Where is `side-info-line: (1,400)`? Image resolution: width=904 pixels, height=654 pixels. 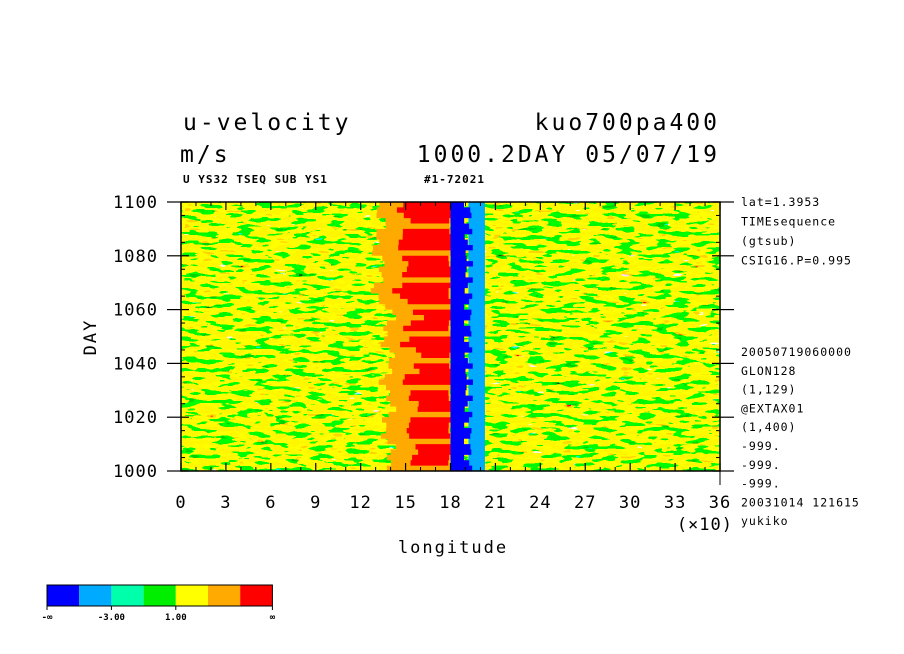
side-info-line: (1,400) is located at coordinates (768, 427).